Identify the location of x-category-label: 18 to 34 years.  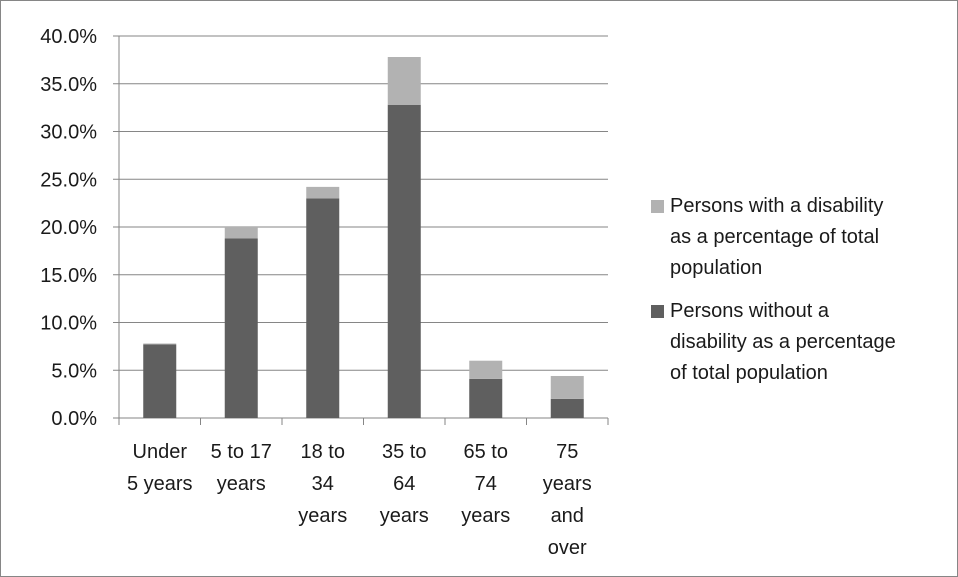
(322, 484).